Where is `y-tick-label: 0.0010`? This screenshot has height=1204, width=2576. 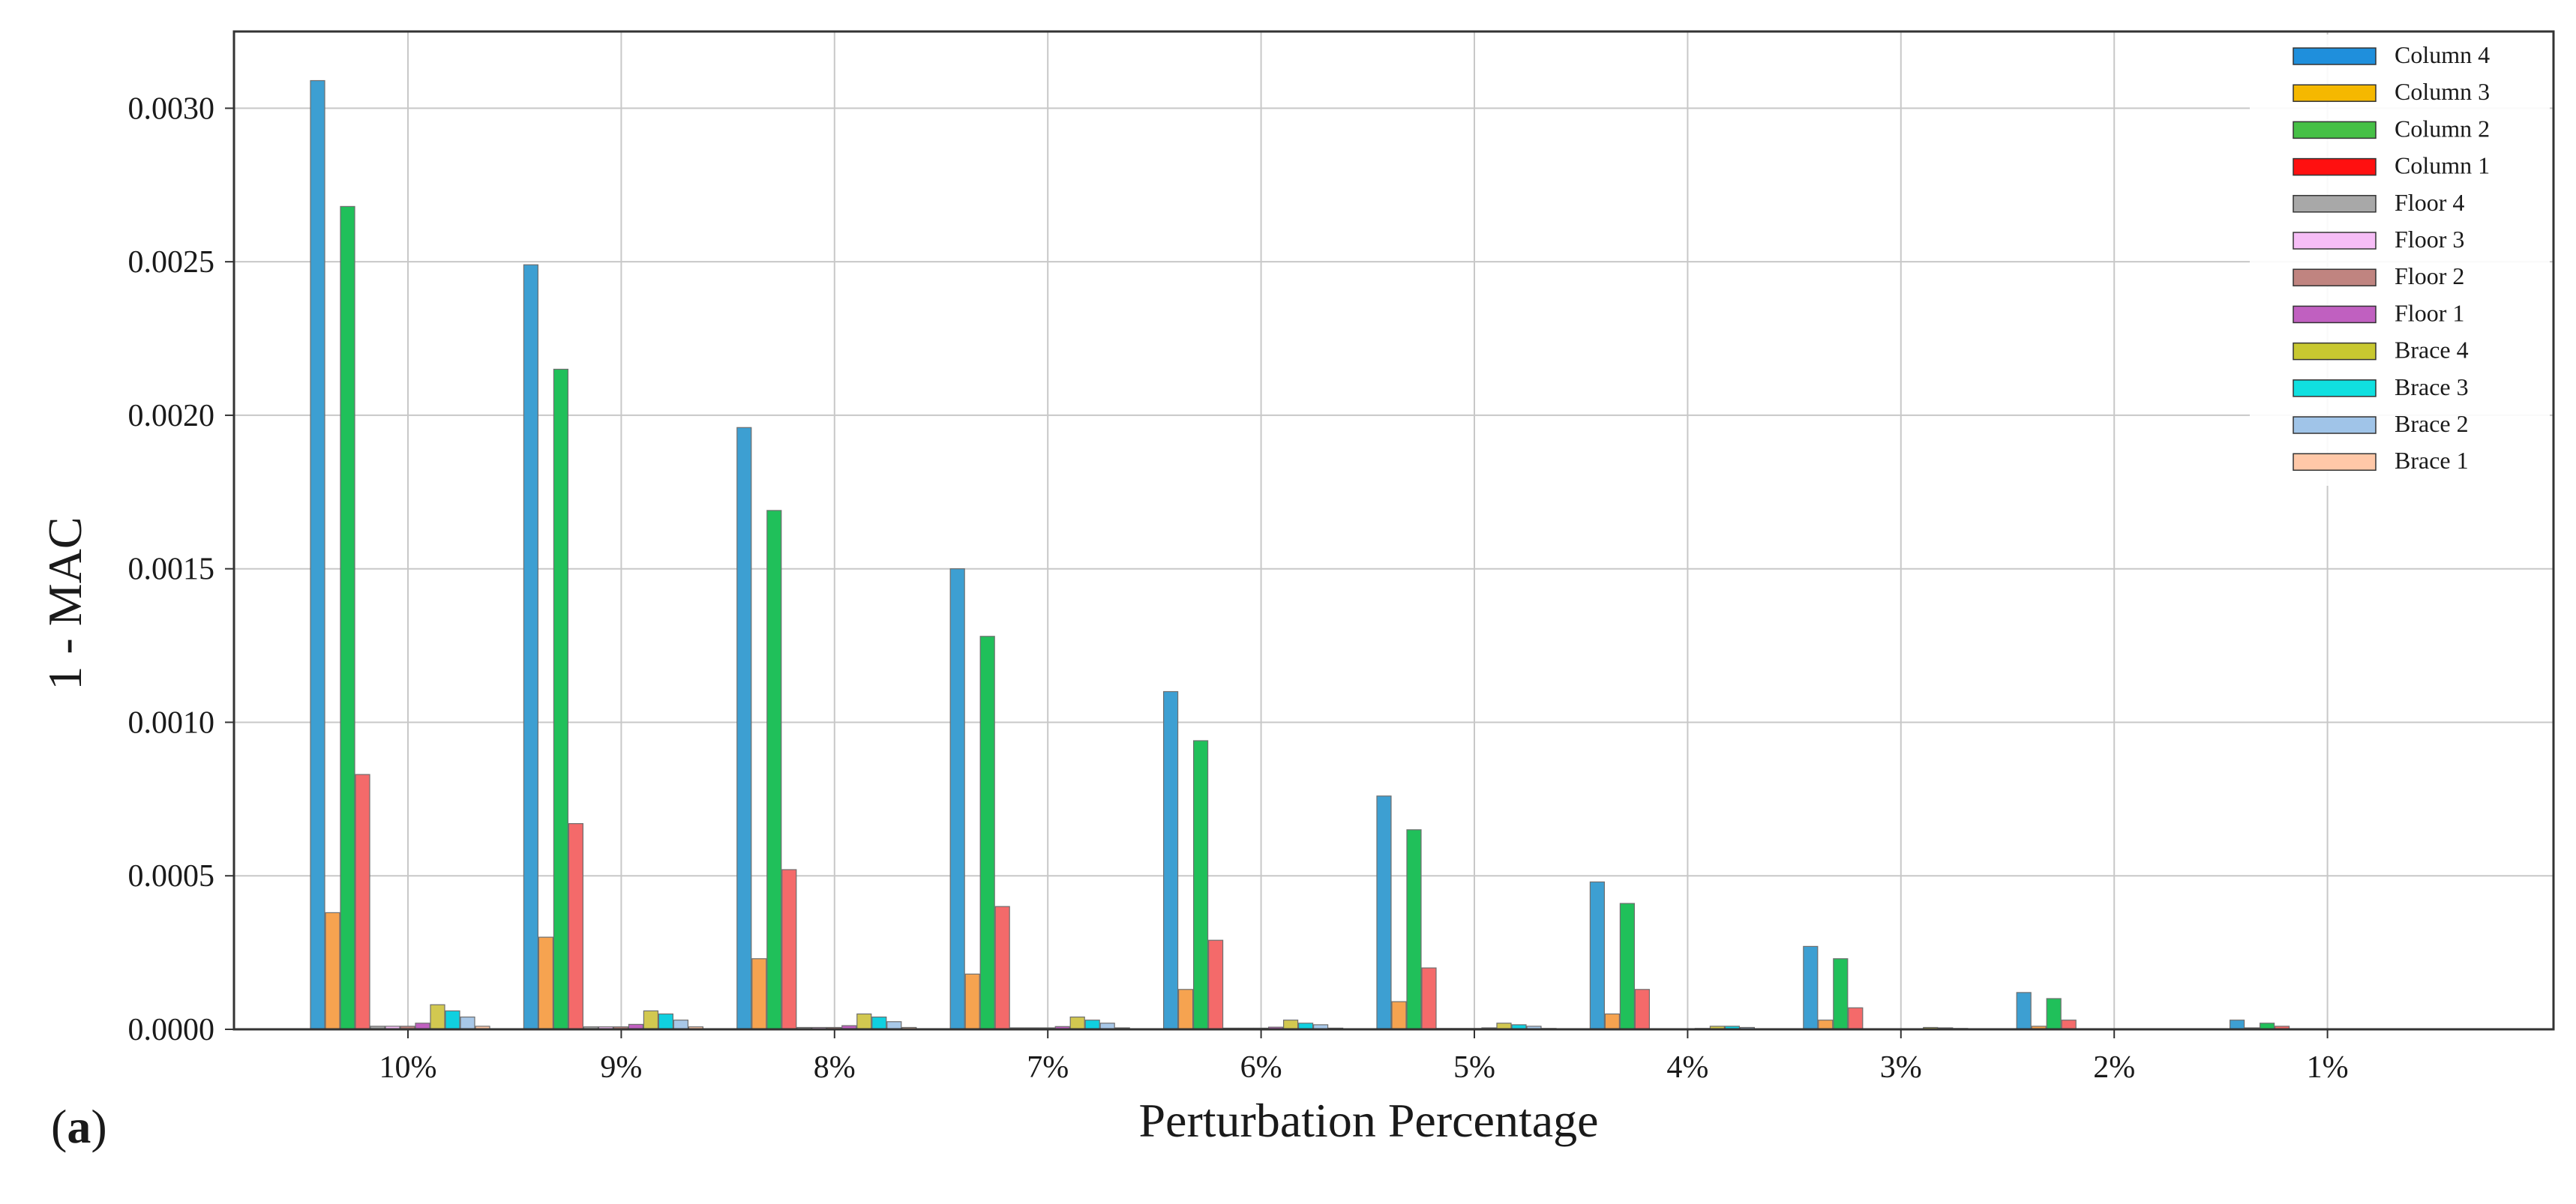
y-tick-label: 0.0010 is located at coordinates (172, 722).